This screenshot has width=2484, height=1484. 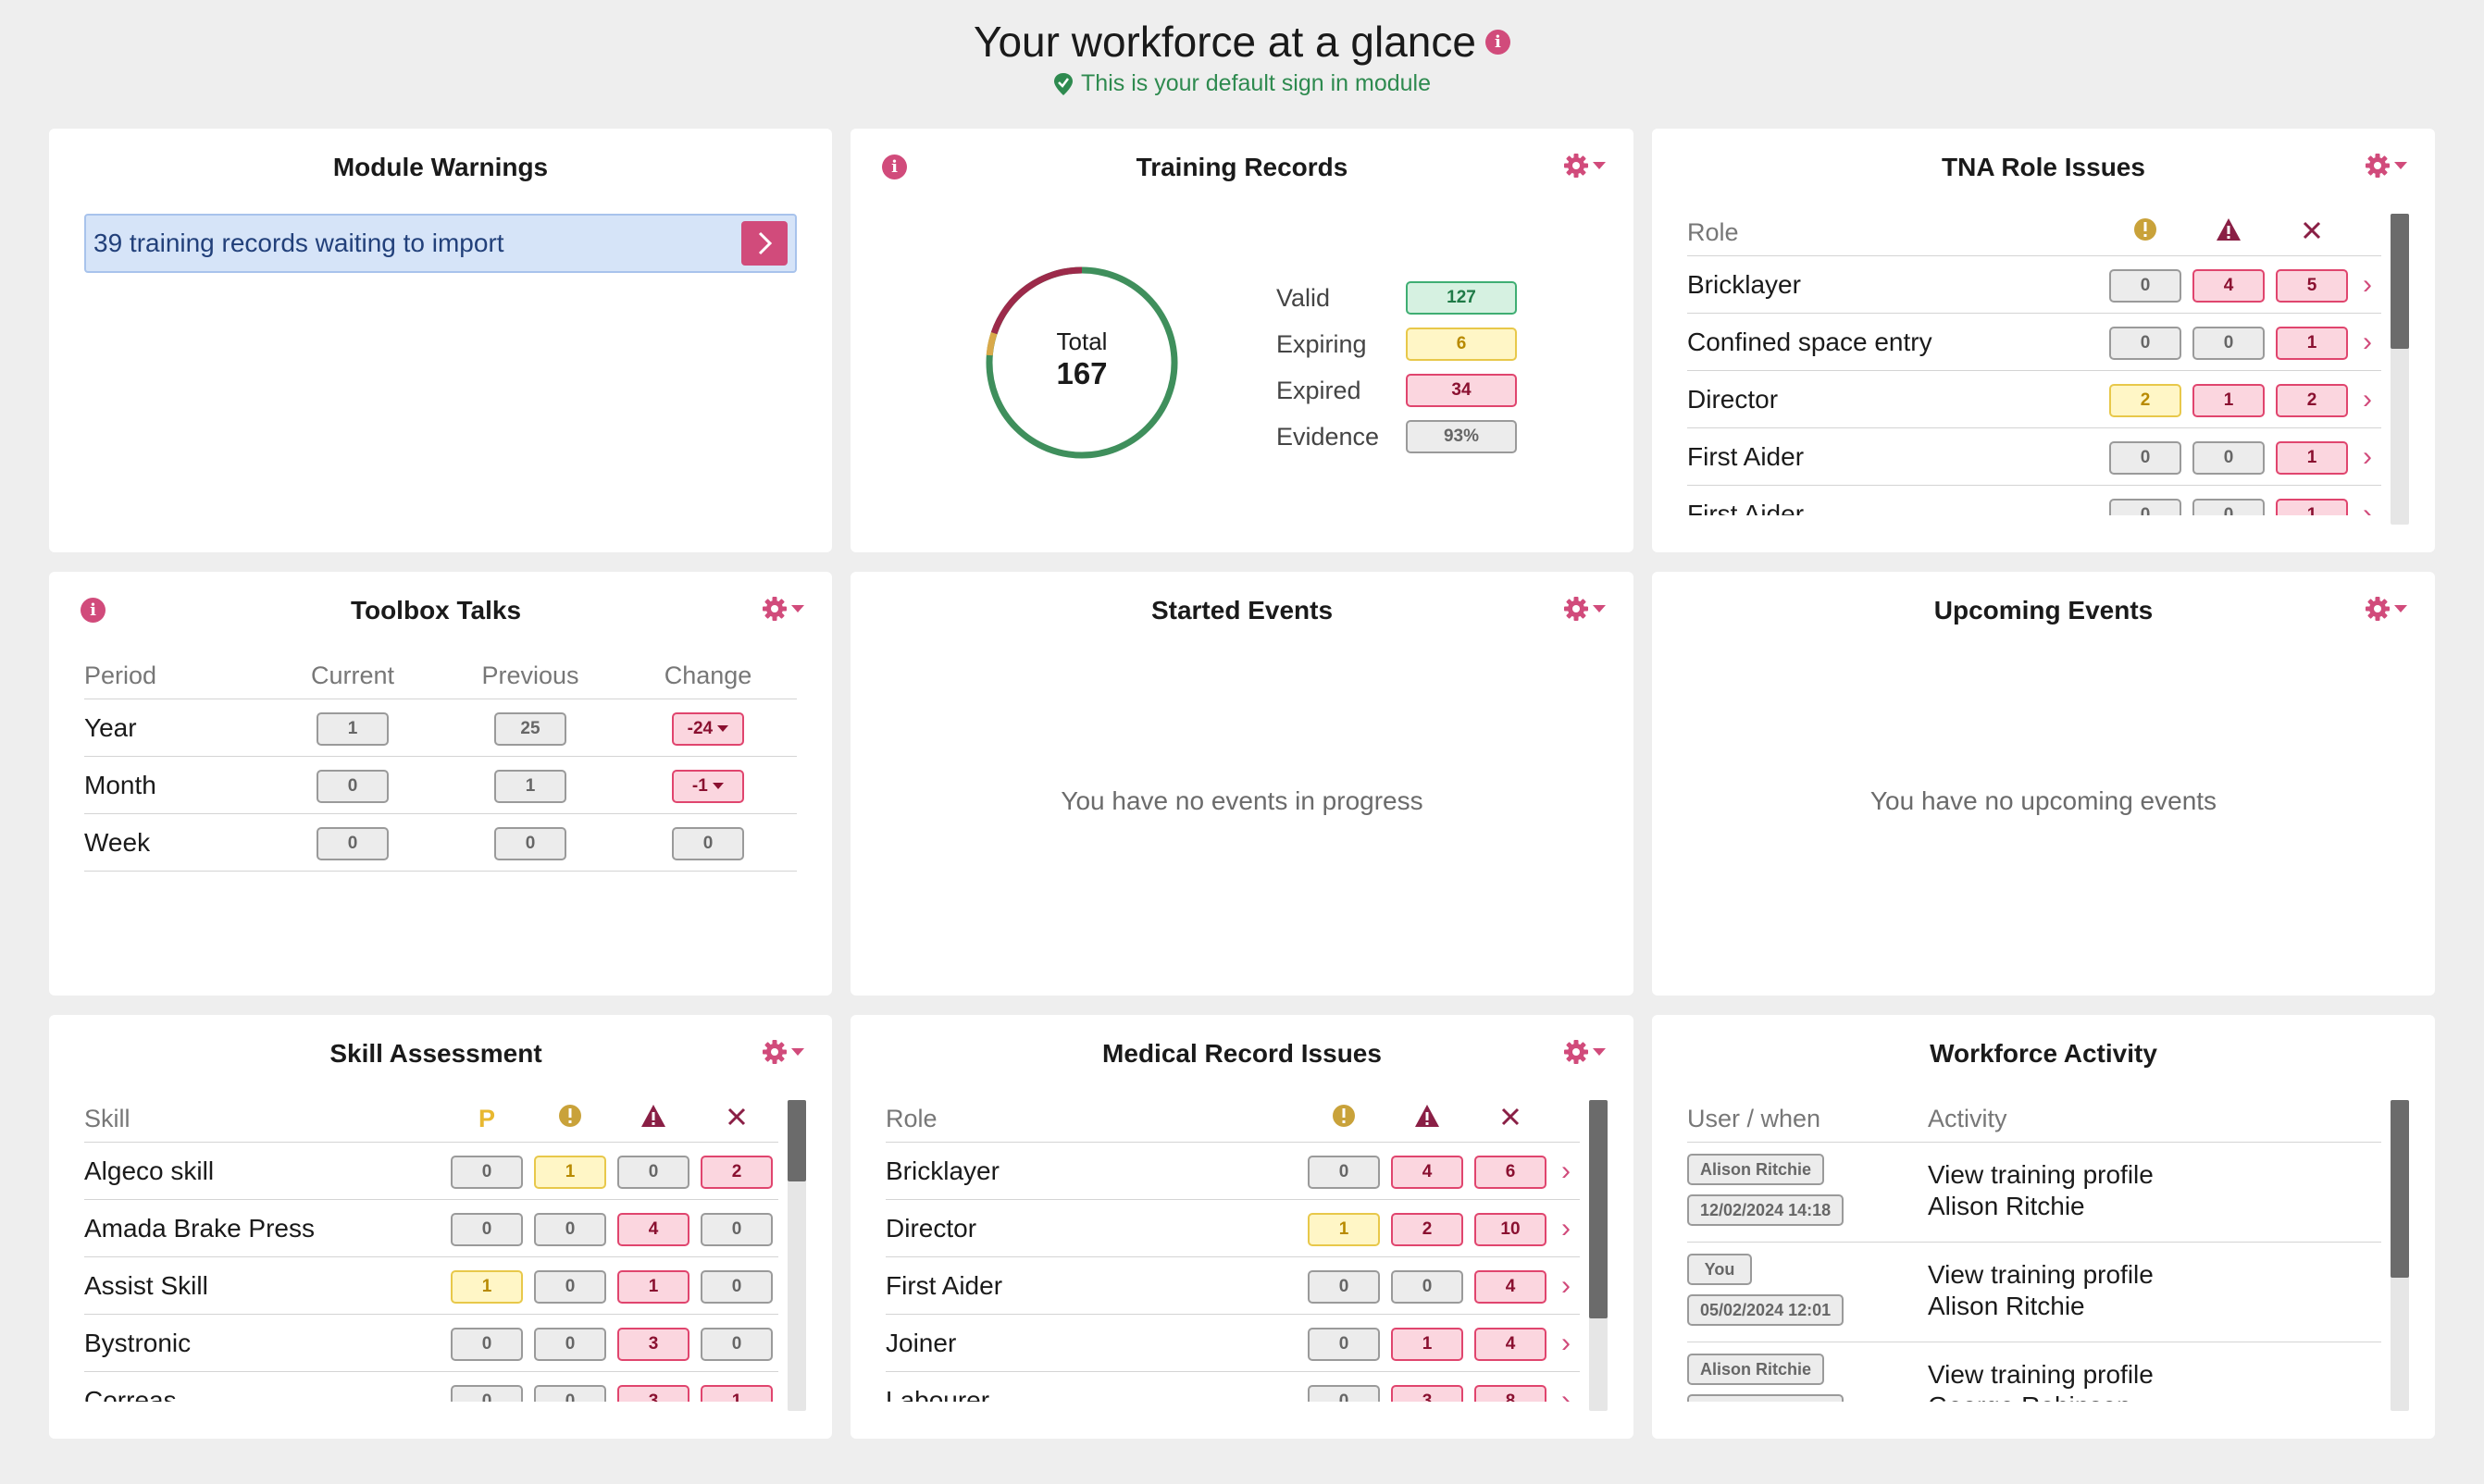 What do you see at coordinates (1461, 345) in the screenshot?
I see `expiring-count-badge: 6` at bounding box center [1461, 345].